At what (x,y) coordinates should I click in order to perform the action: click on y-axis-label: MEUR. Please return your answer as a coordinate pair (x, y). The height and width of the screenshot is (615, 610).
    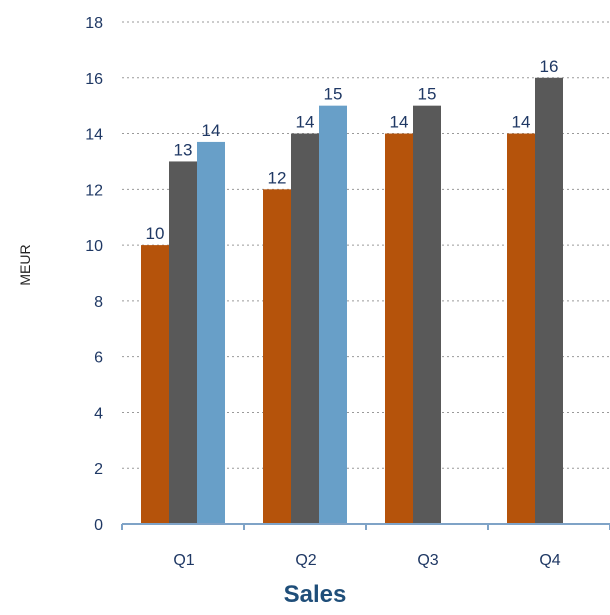
    Looking at the image, I should click on (25, 264).